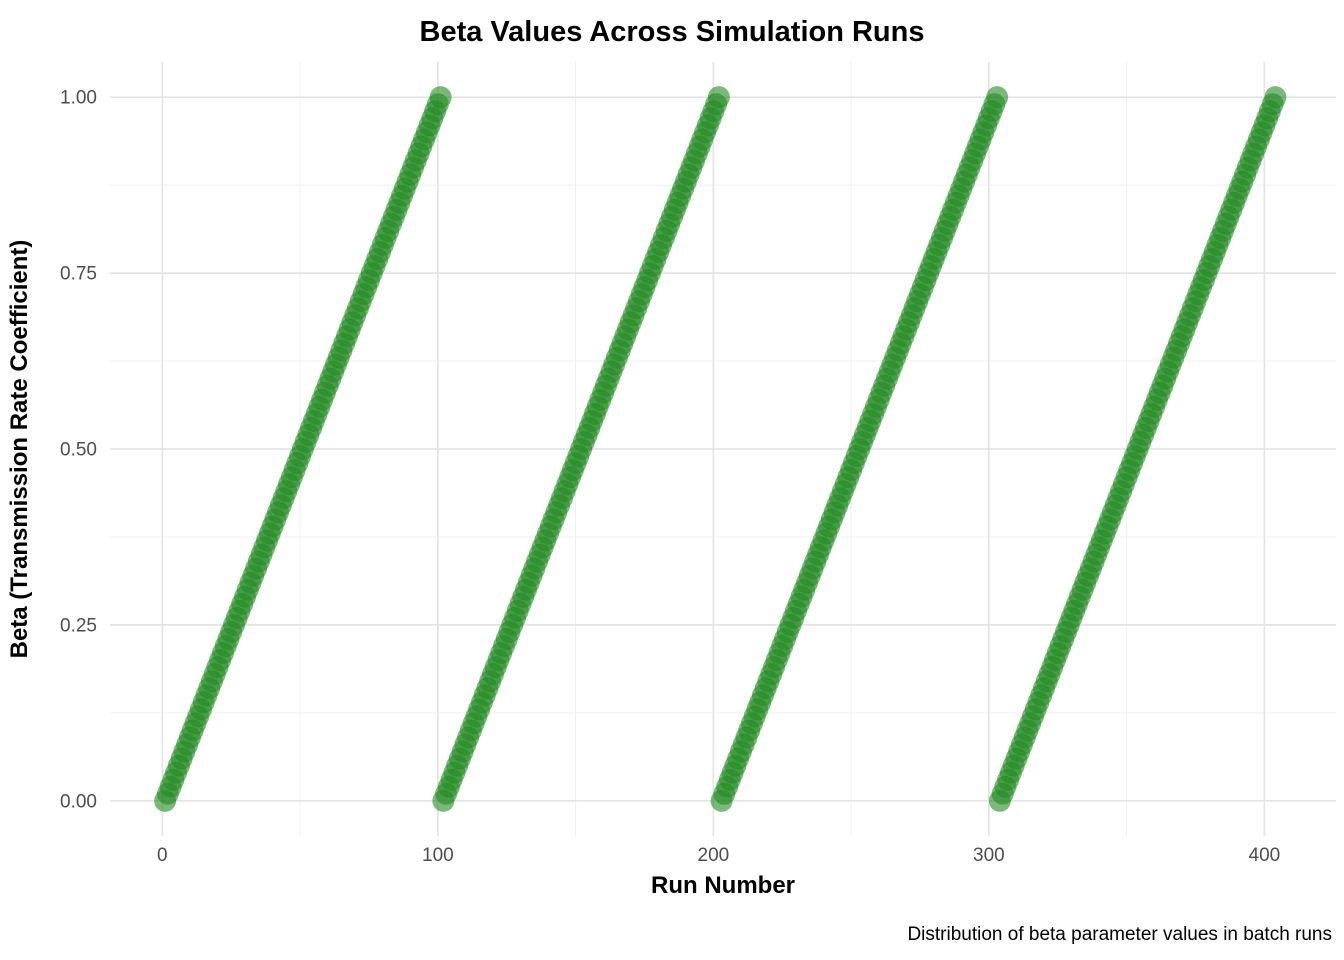  What do you see at coordinates (714, 855) in the screenshot?
I see `x-tick-label: 200` at bounding box center [714, 855].